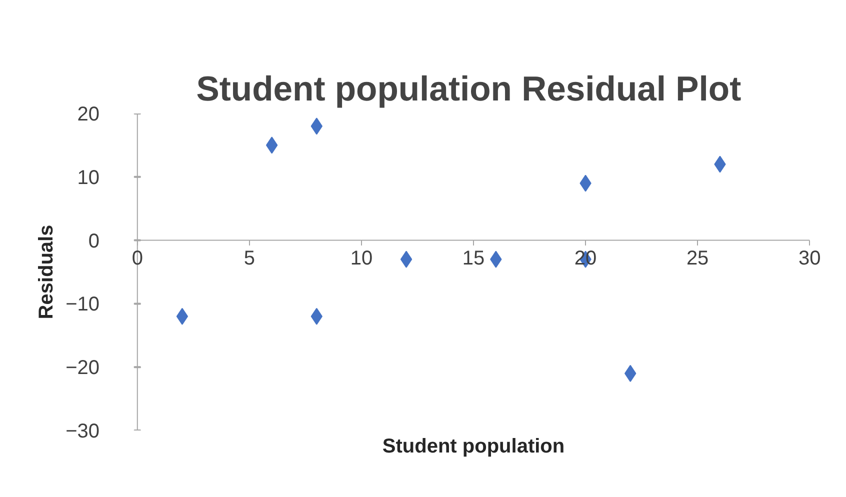 The width and height of the screenshot is (846, 497). What do you see at coordinates (83, 305) in the screenshot?
I see `y-tick-label: −10` at bounding box center [83, 305].